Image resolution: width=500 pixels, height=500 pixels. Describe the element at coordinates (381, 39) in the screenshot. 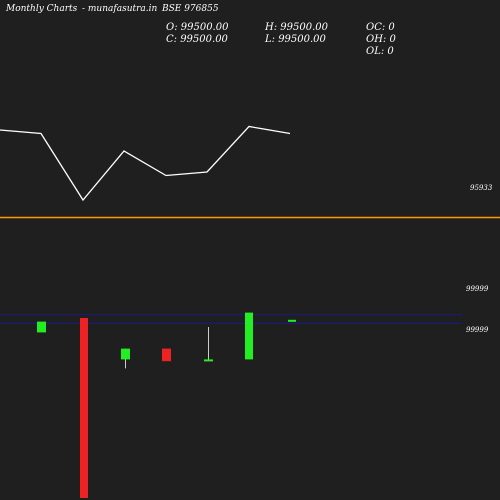

I see `oh-value: OH: 0` at that location.